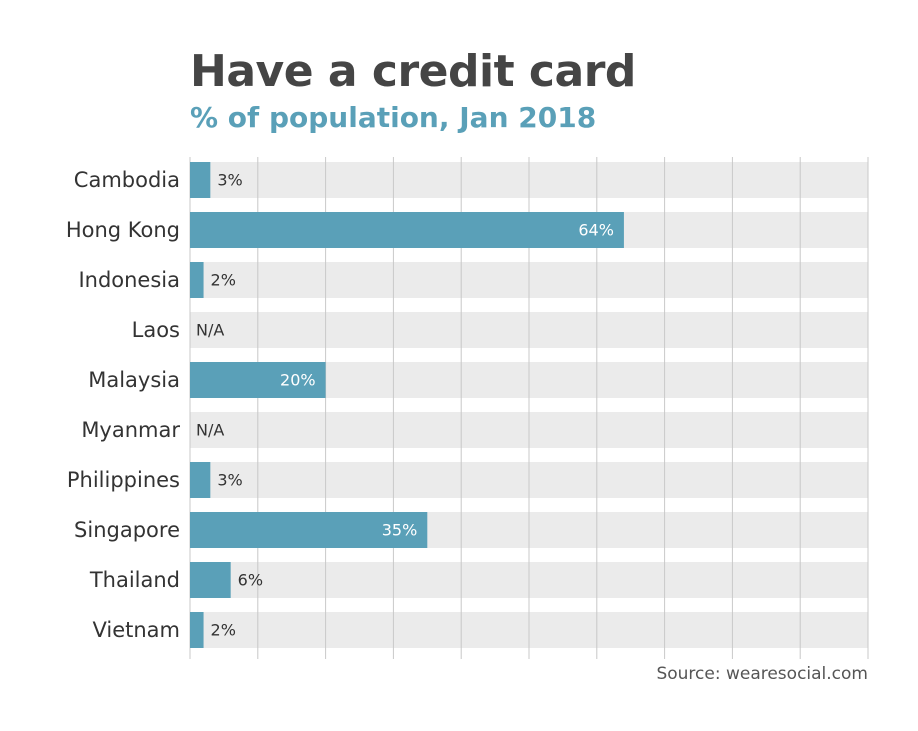  I want to click on category-label: Hong Kong, so click(123, 230).